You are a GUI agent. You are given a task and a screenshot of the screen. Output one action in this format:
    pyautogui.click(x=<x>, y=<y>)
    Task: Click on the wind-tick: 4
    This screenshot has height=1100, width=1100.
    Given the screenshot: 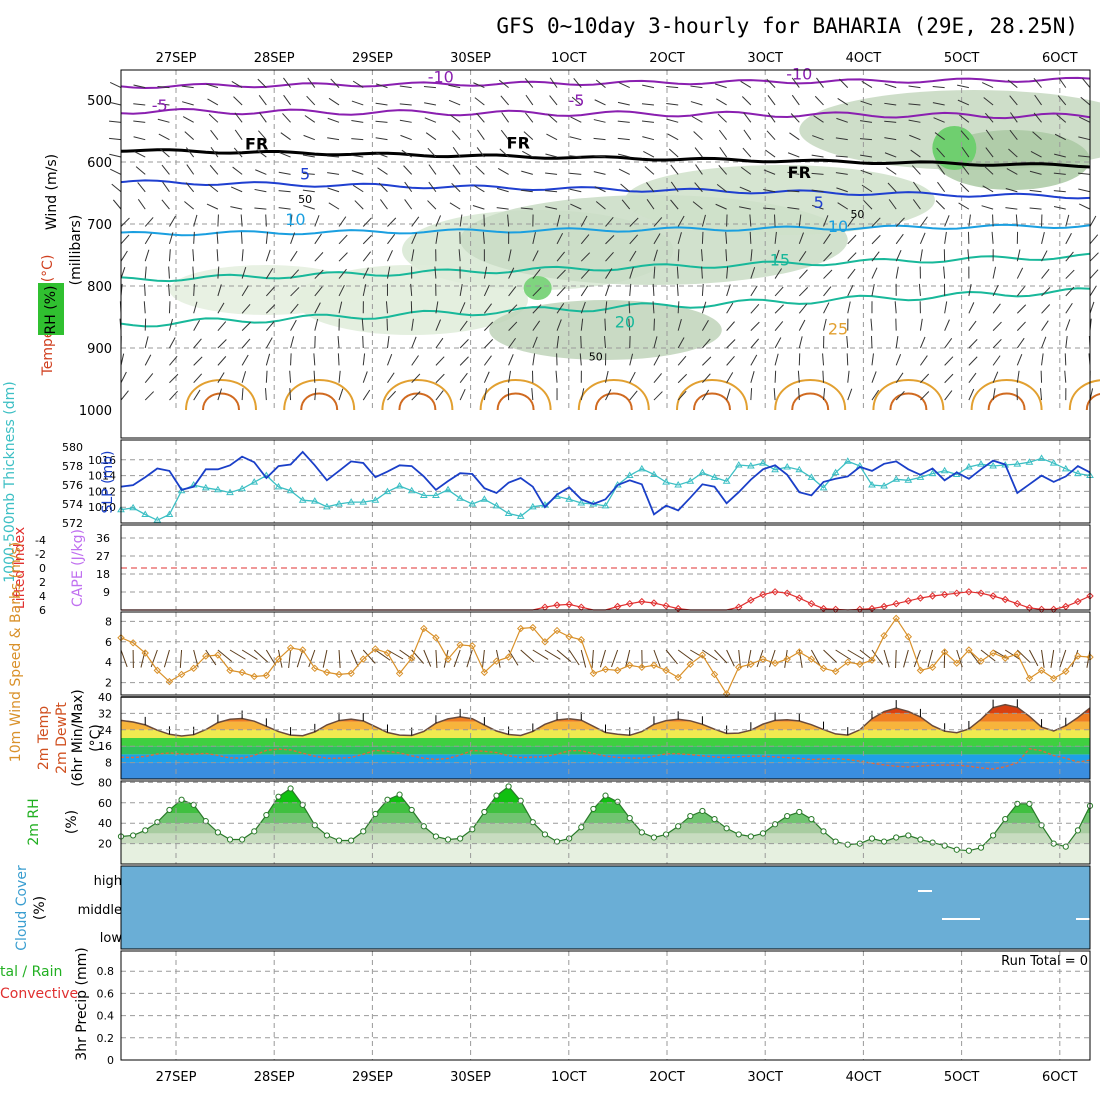 What is the action you would take?
    pyautogui.click(x=108, y=662)
    